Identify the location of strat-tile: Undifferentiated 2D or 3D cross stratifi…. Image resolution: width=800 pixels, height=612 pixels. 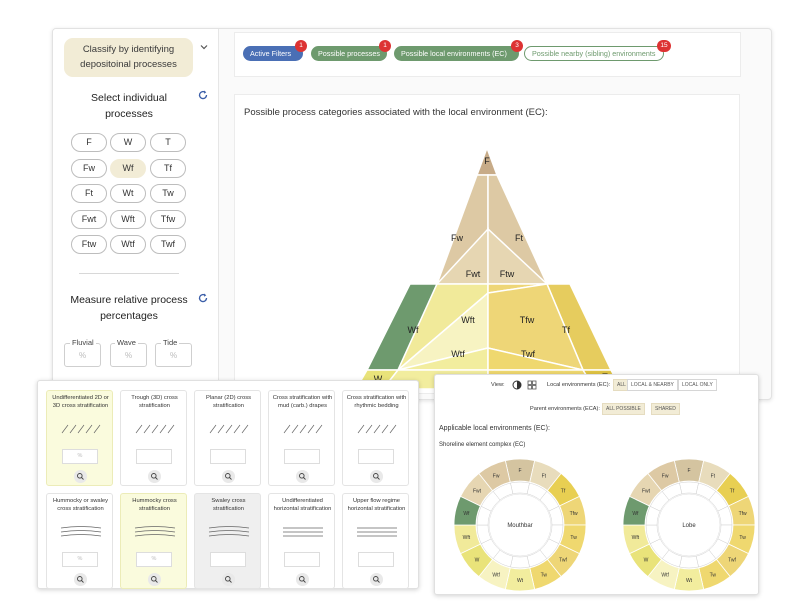
(79, 438).